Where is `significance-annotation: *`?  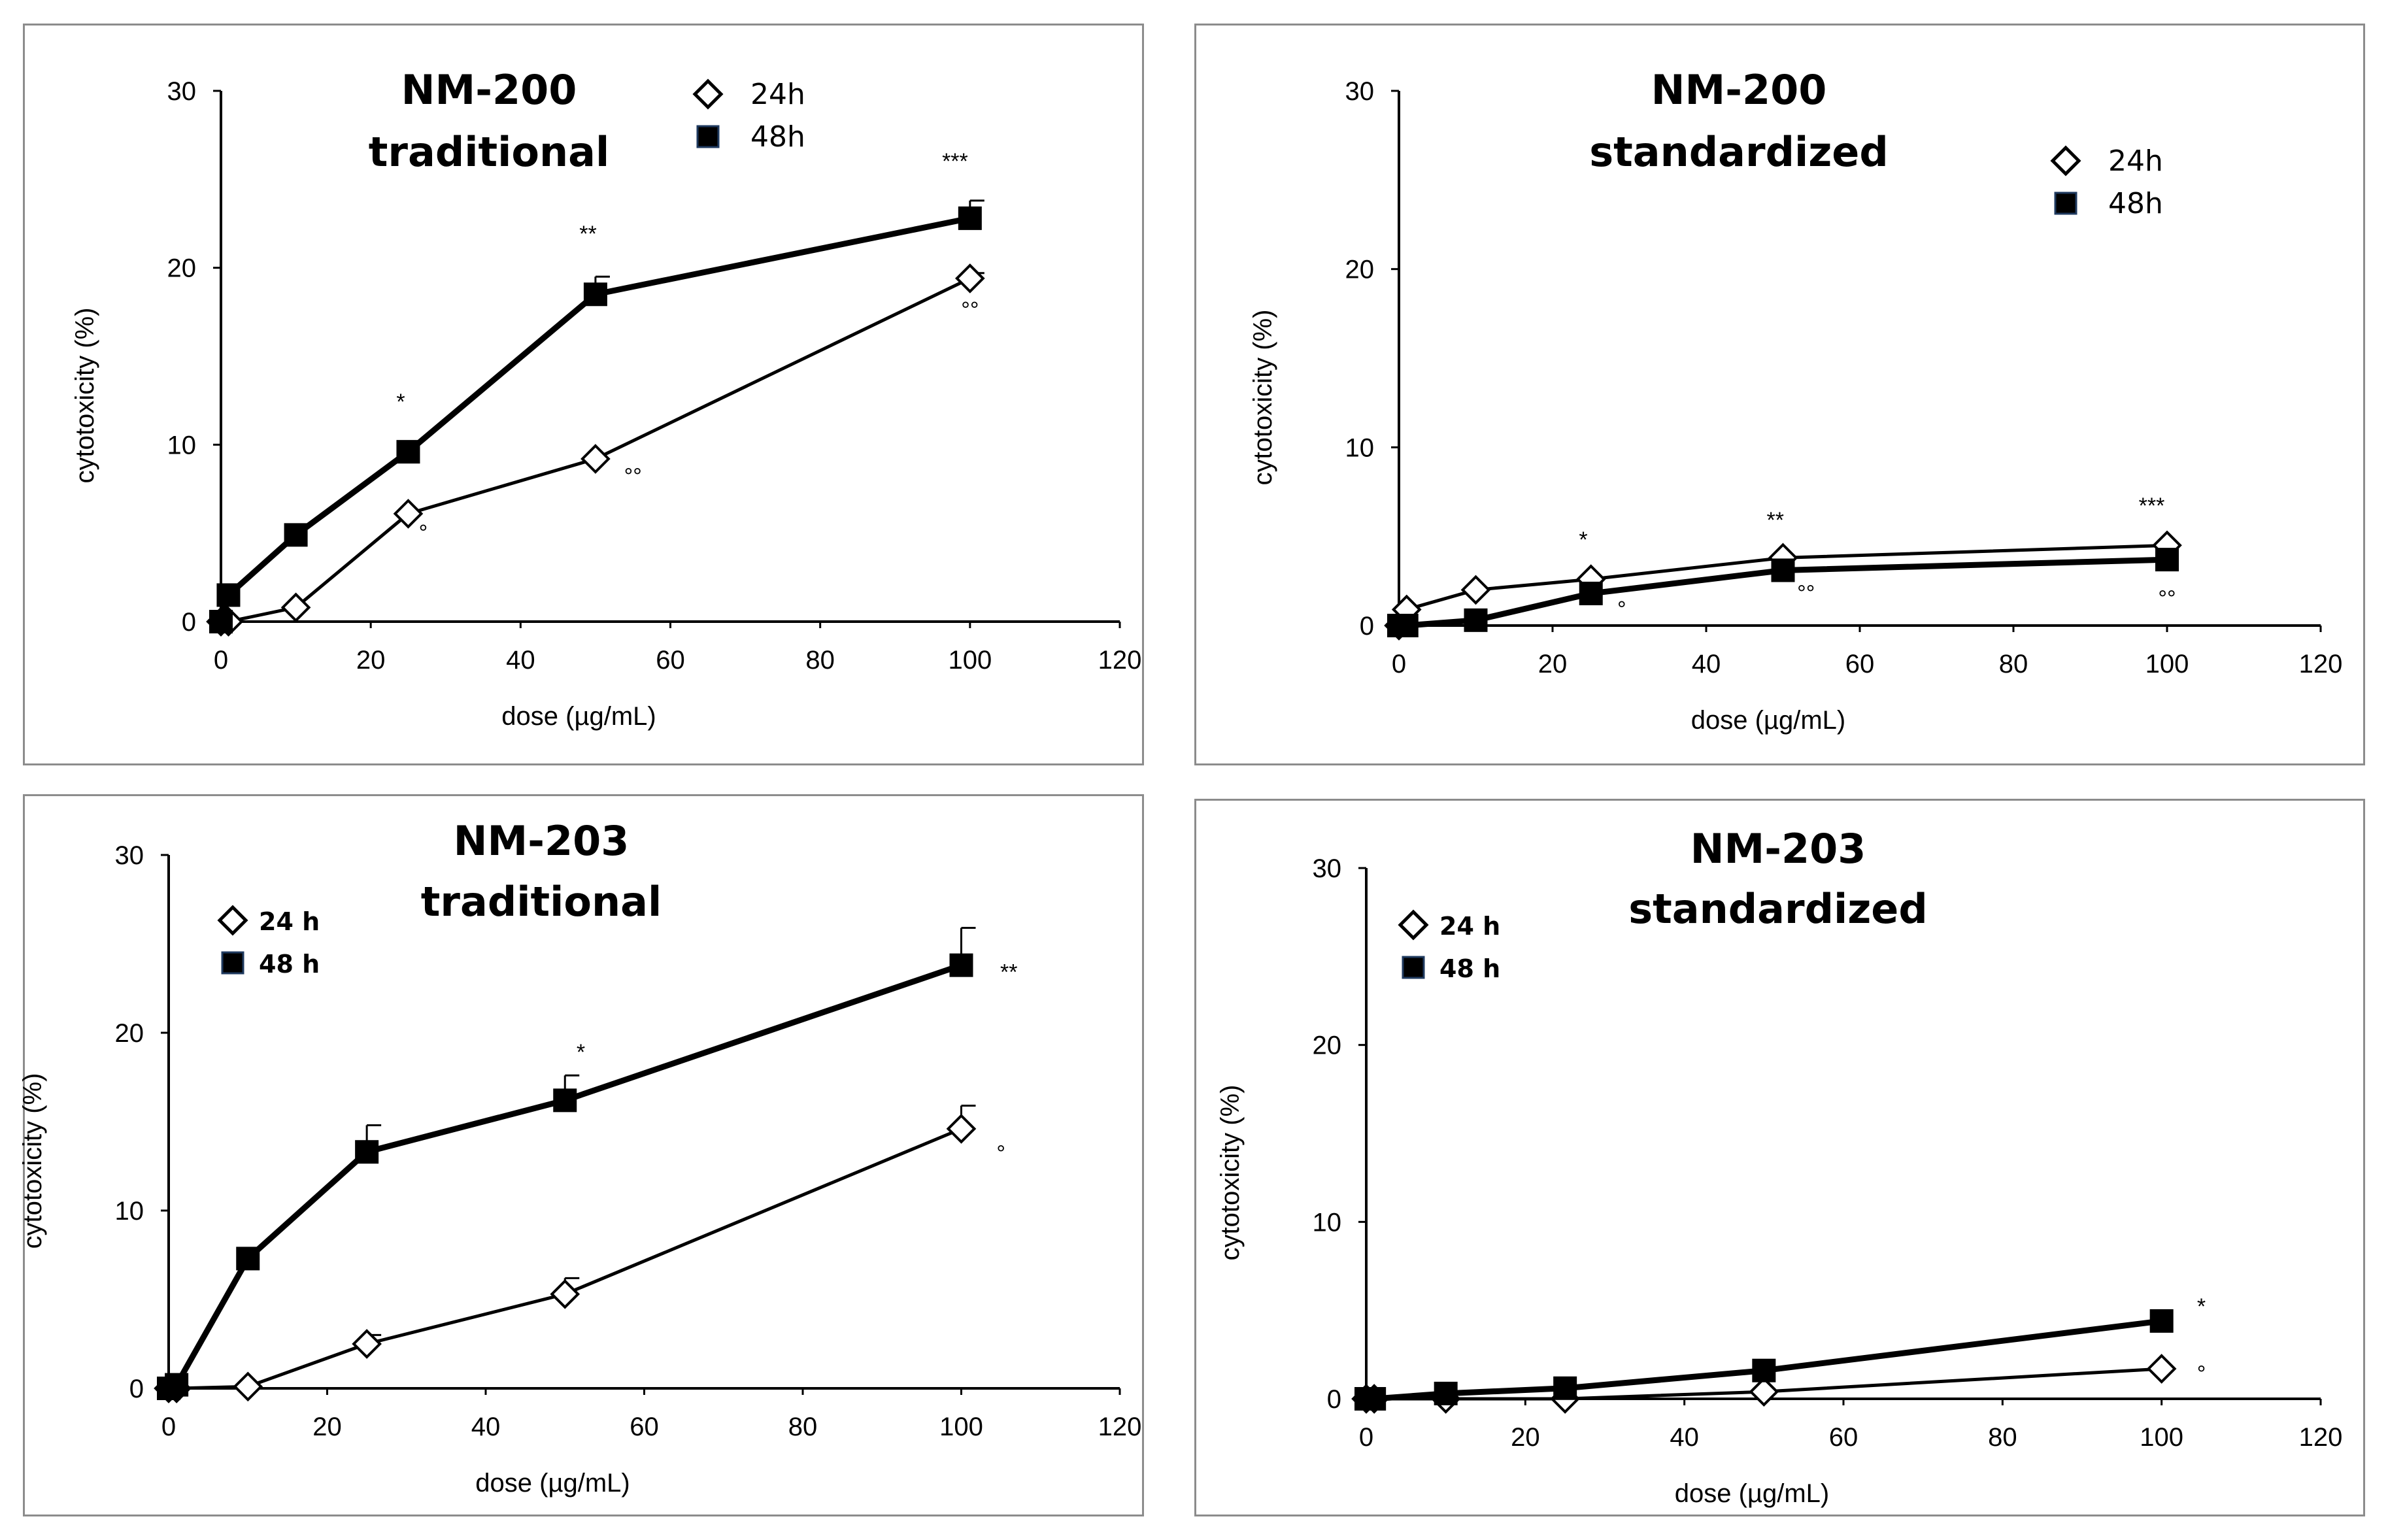 significance-annotation: * is located at coordinates (400, 402).